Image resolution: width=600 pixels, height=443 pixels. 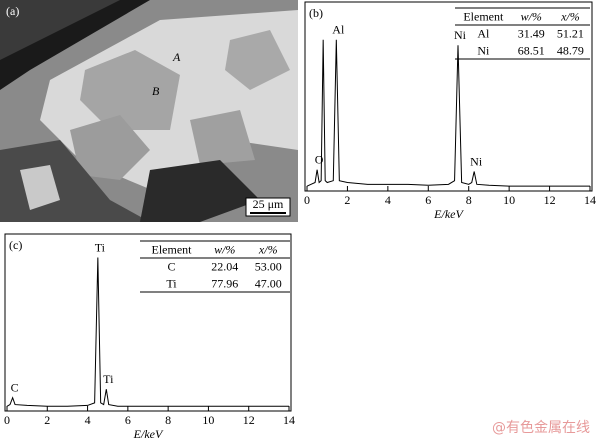 What do you see at coordinates (541, 427) in the screenshot?
I see `watermark: @有色金属在线` at bounding box center [541, 427].